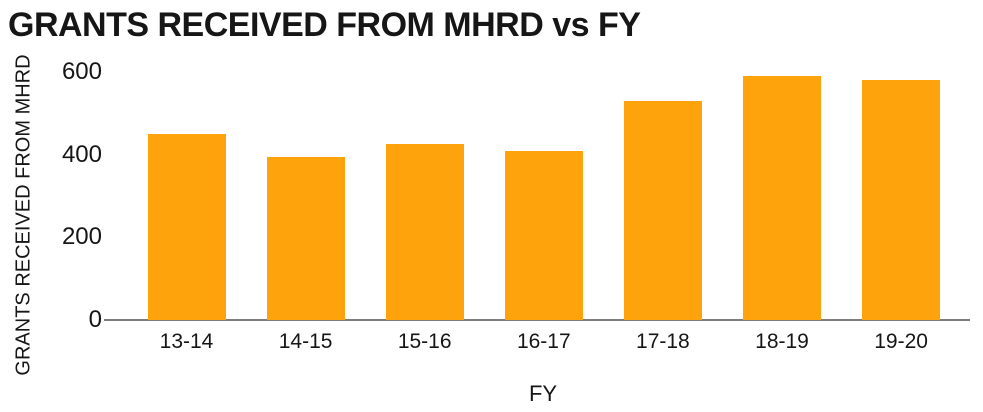  I want to click on x-axis-line, so click(537, 320).